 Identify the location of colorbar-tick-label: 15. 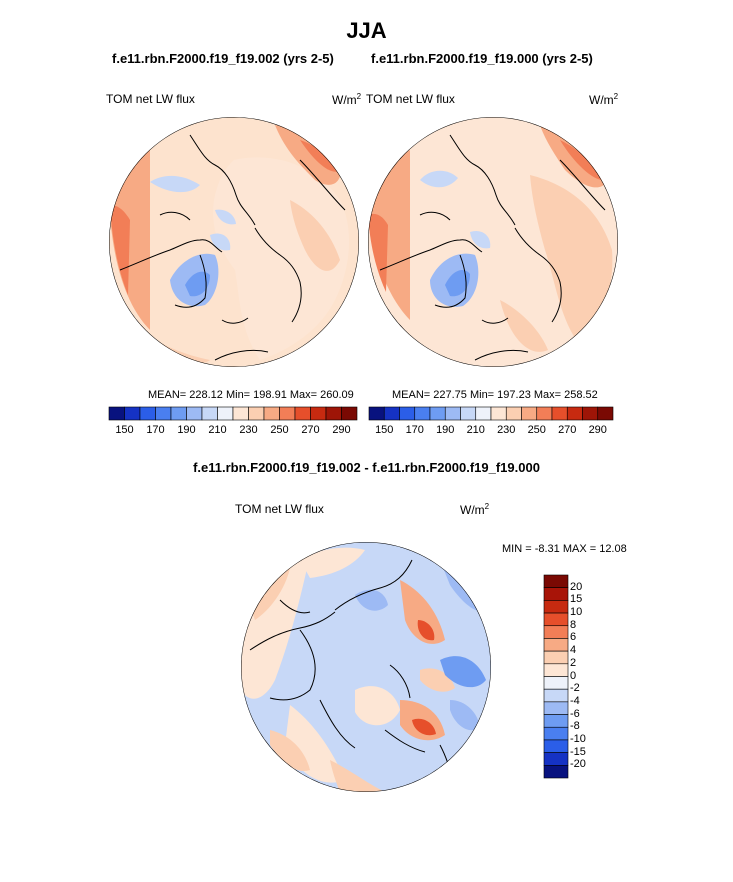
(576, 599).